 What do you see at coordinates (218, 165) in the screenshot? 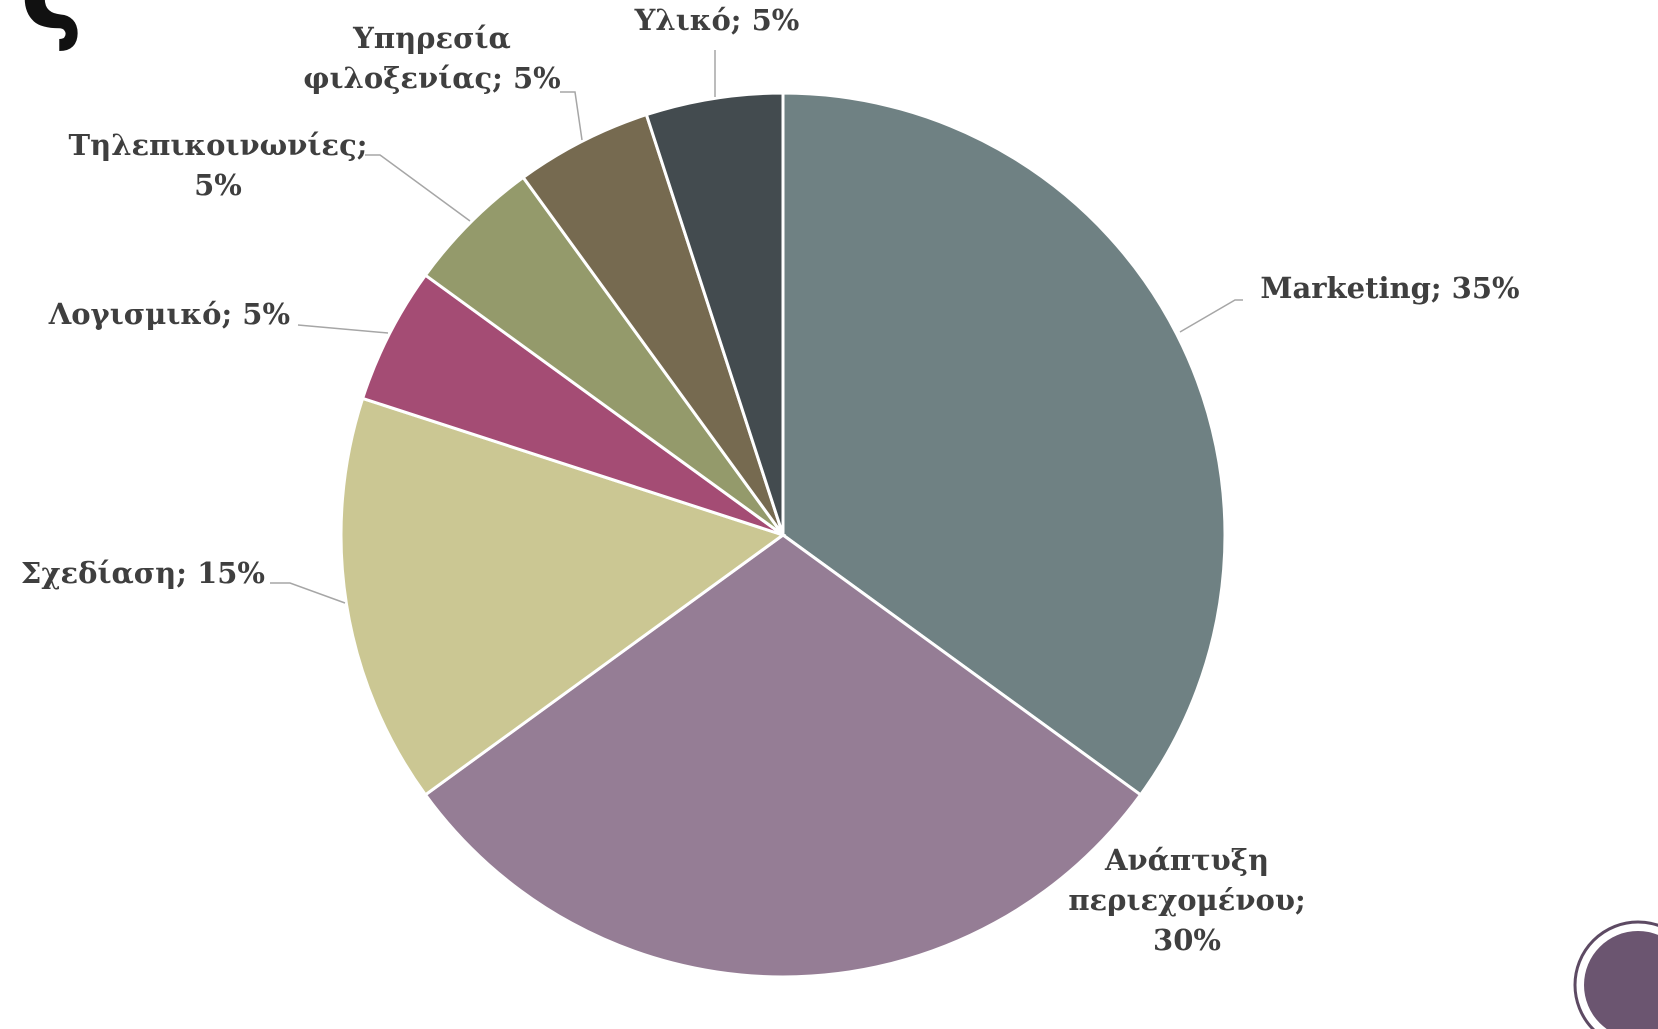
I see `data-label: Τηλεπικοινωνίες; 5%` at bounding box center [218, 165].